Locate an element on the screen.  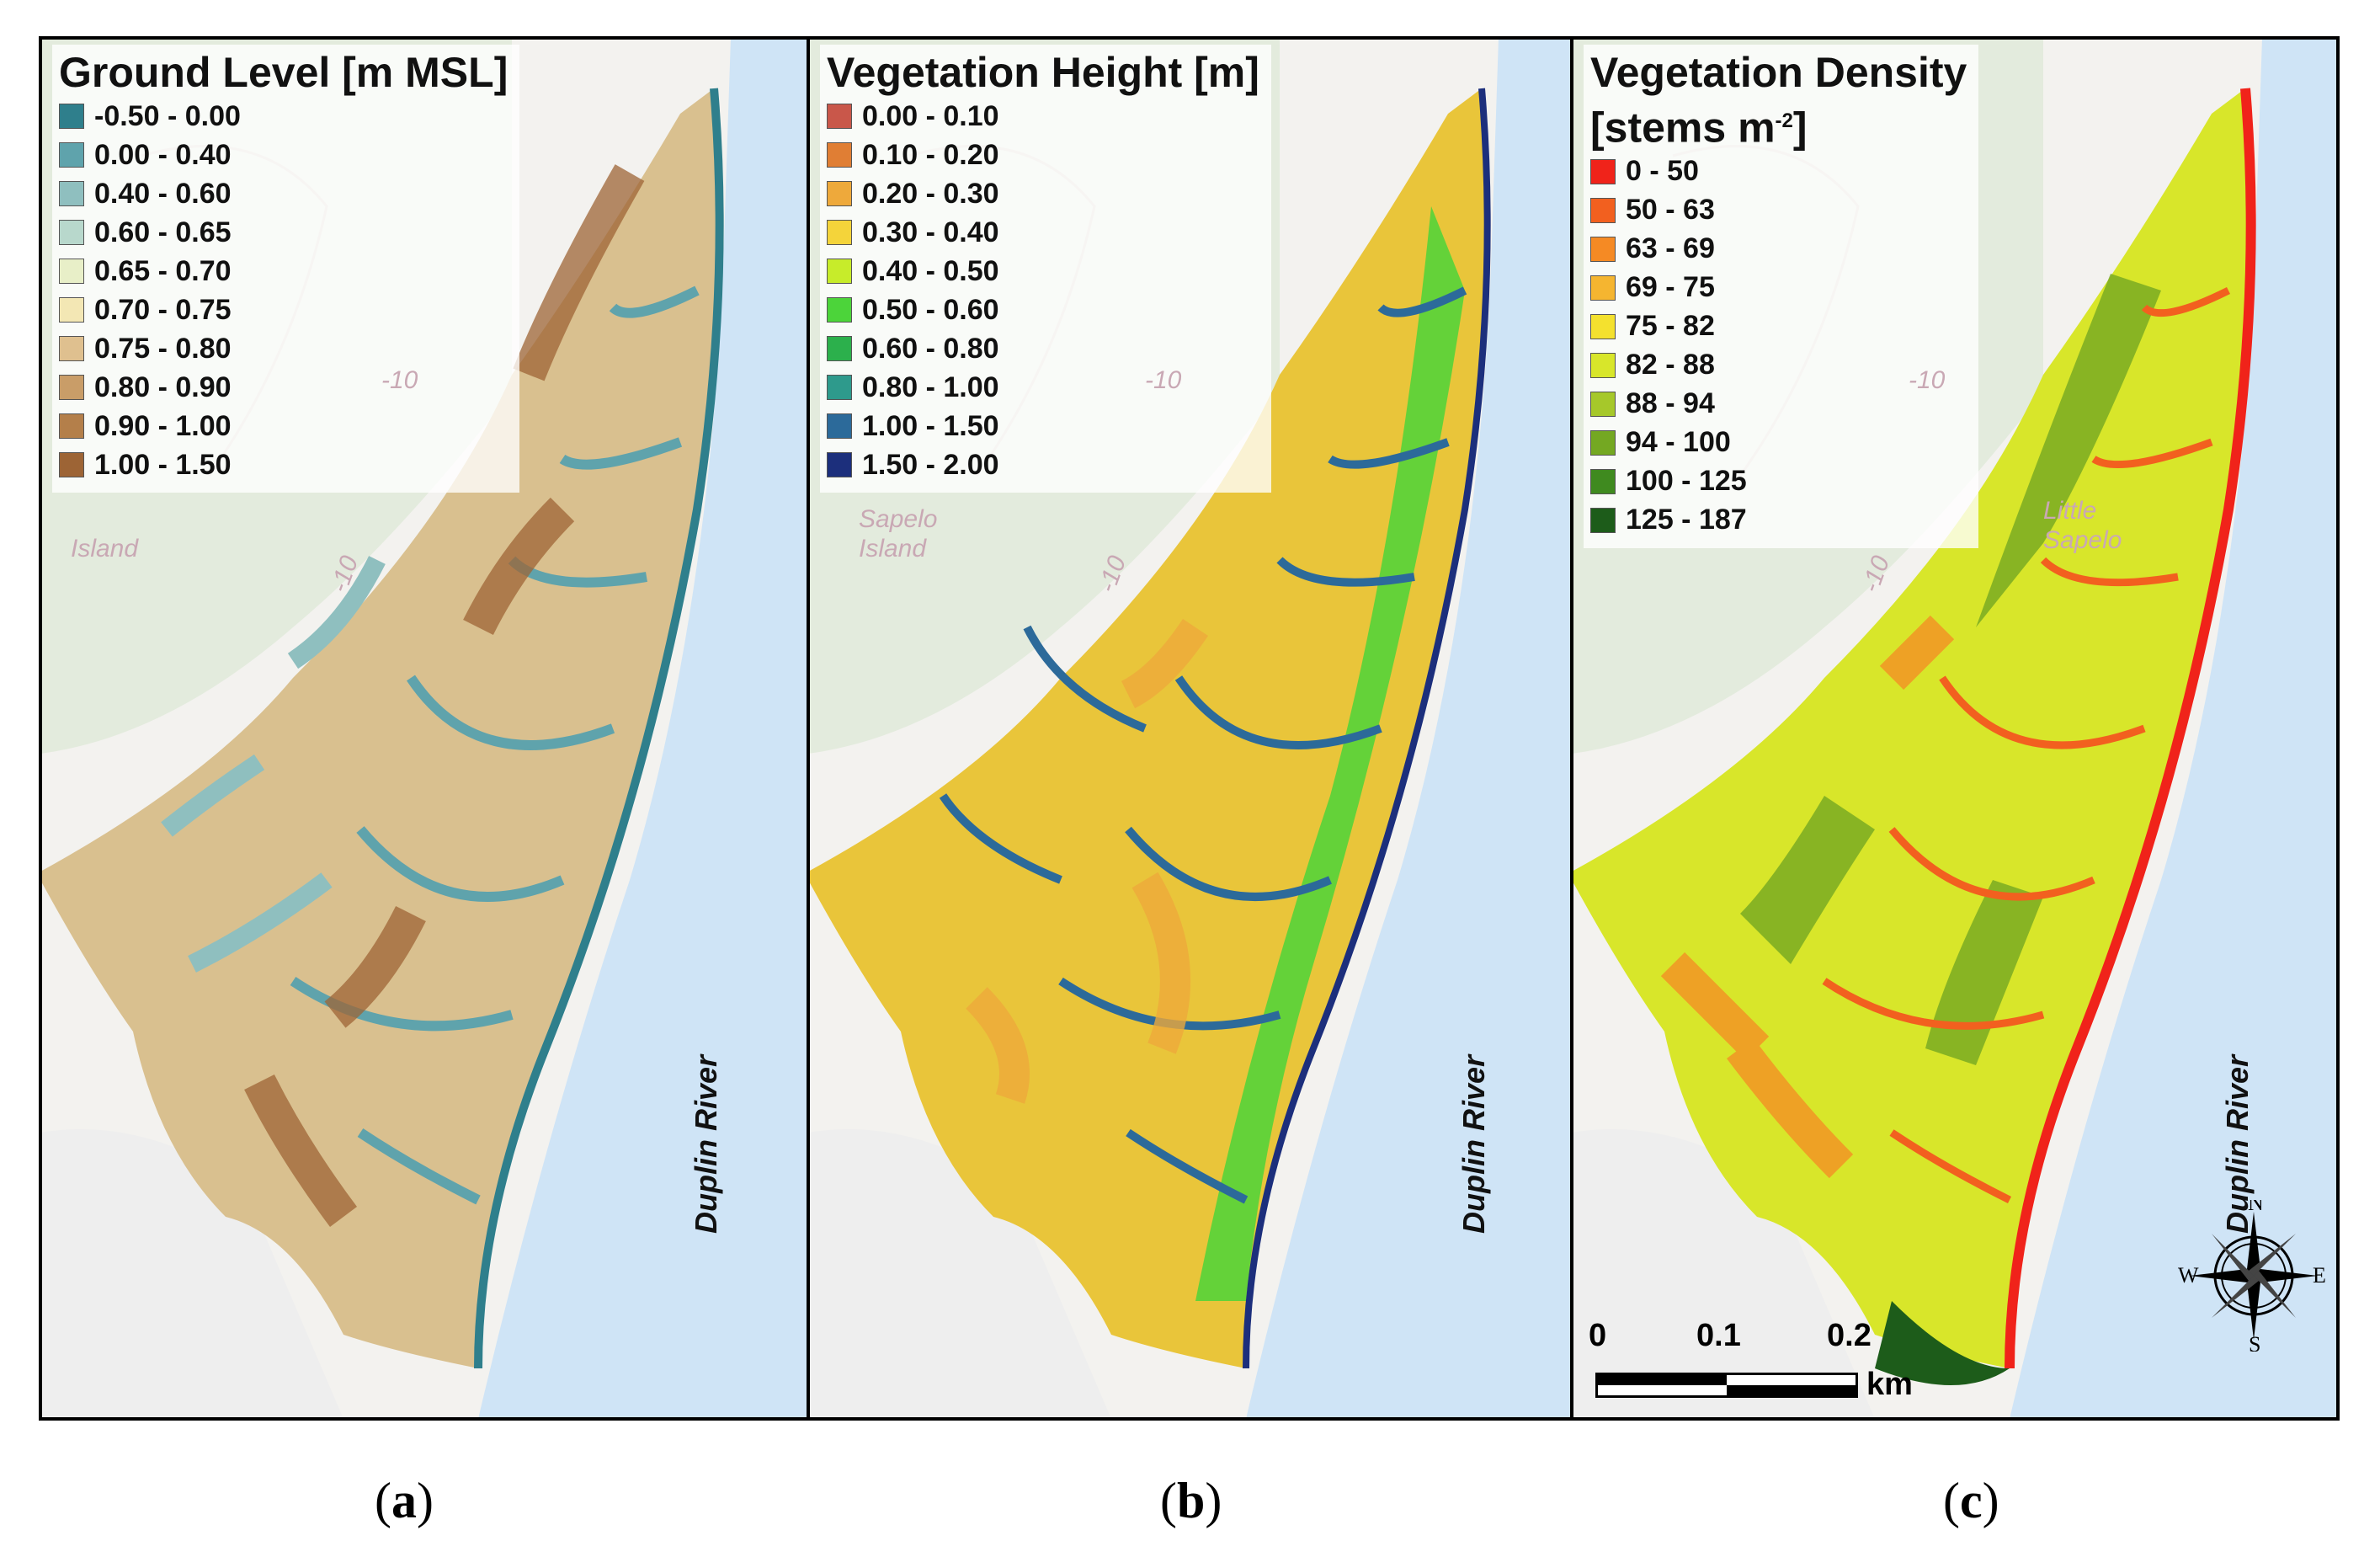
legend-label: 0.75 - 0.80 is located at coordinates (163, 348).